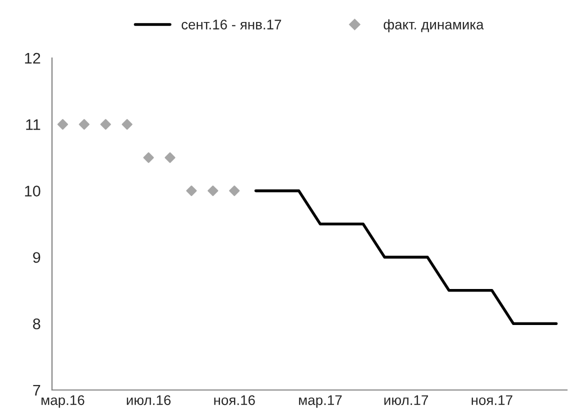  What do you see at coordinates (36, 390) in the screenshot?
I see `y-tick-label: 7` at bounding box center [36, 390].